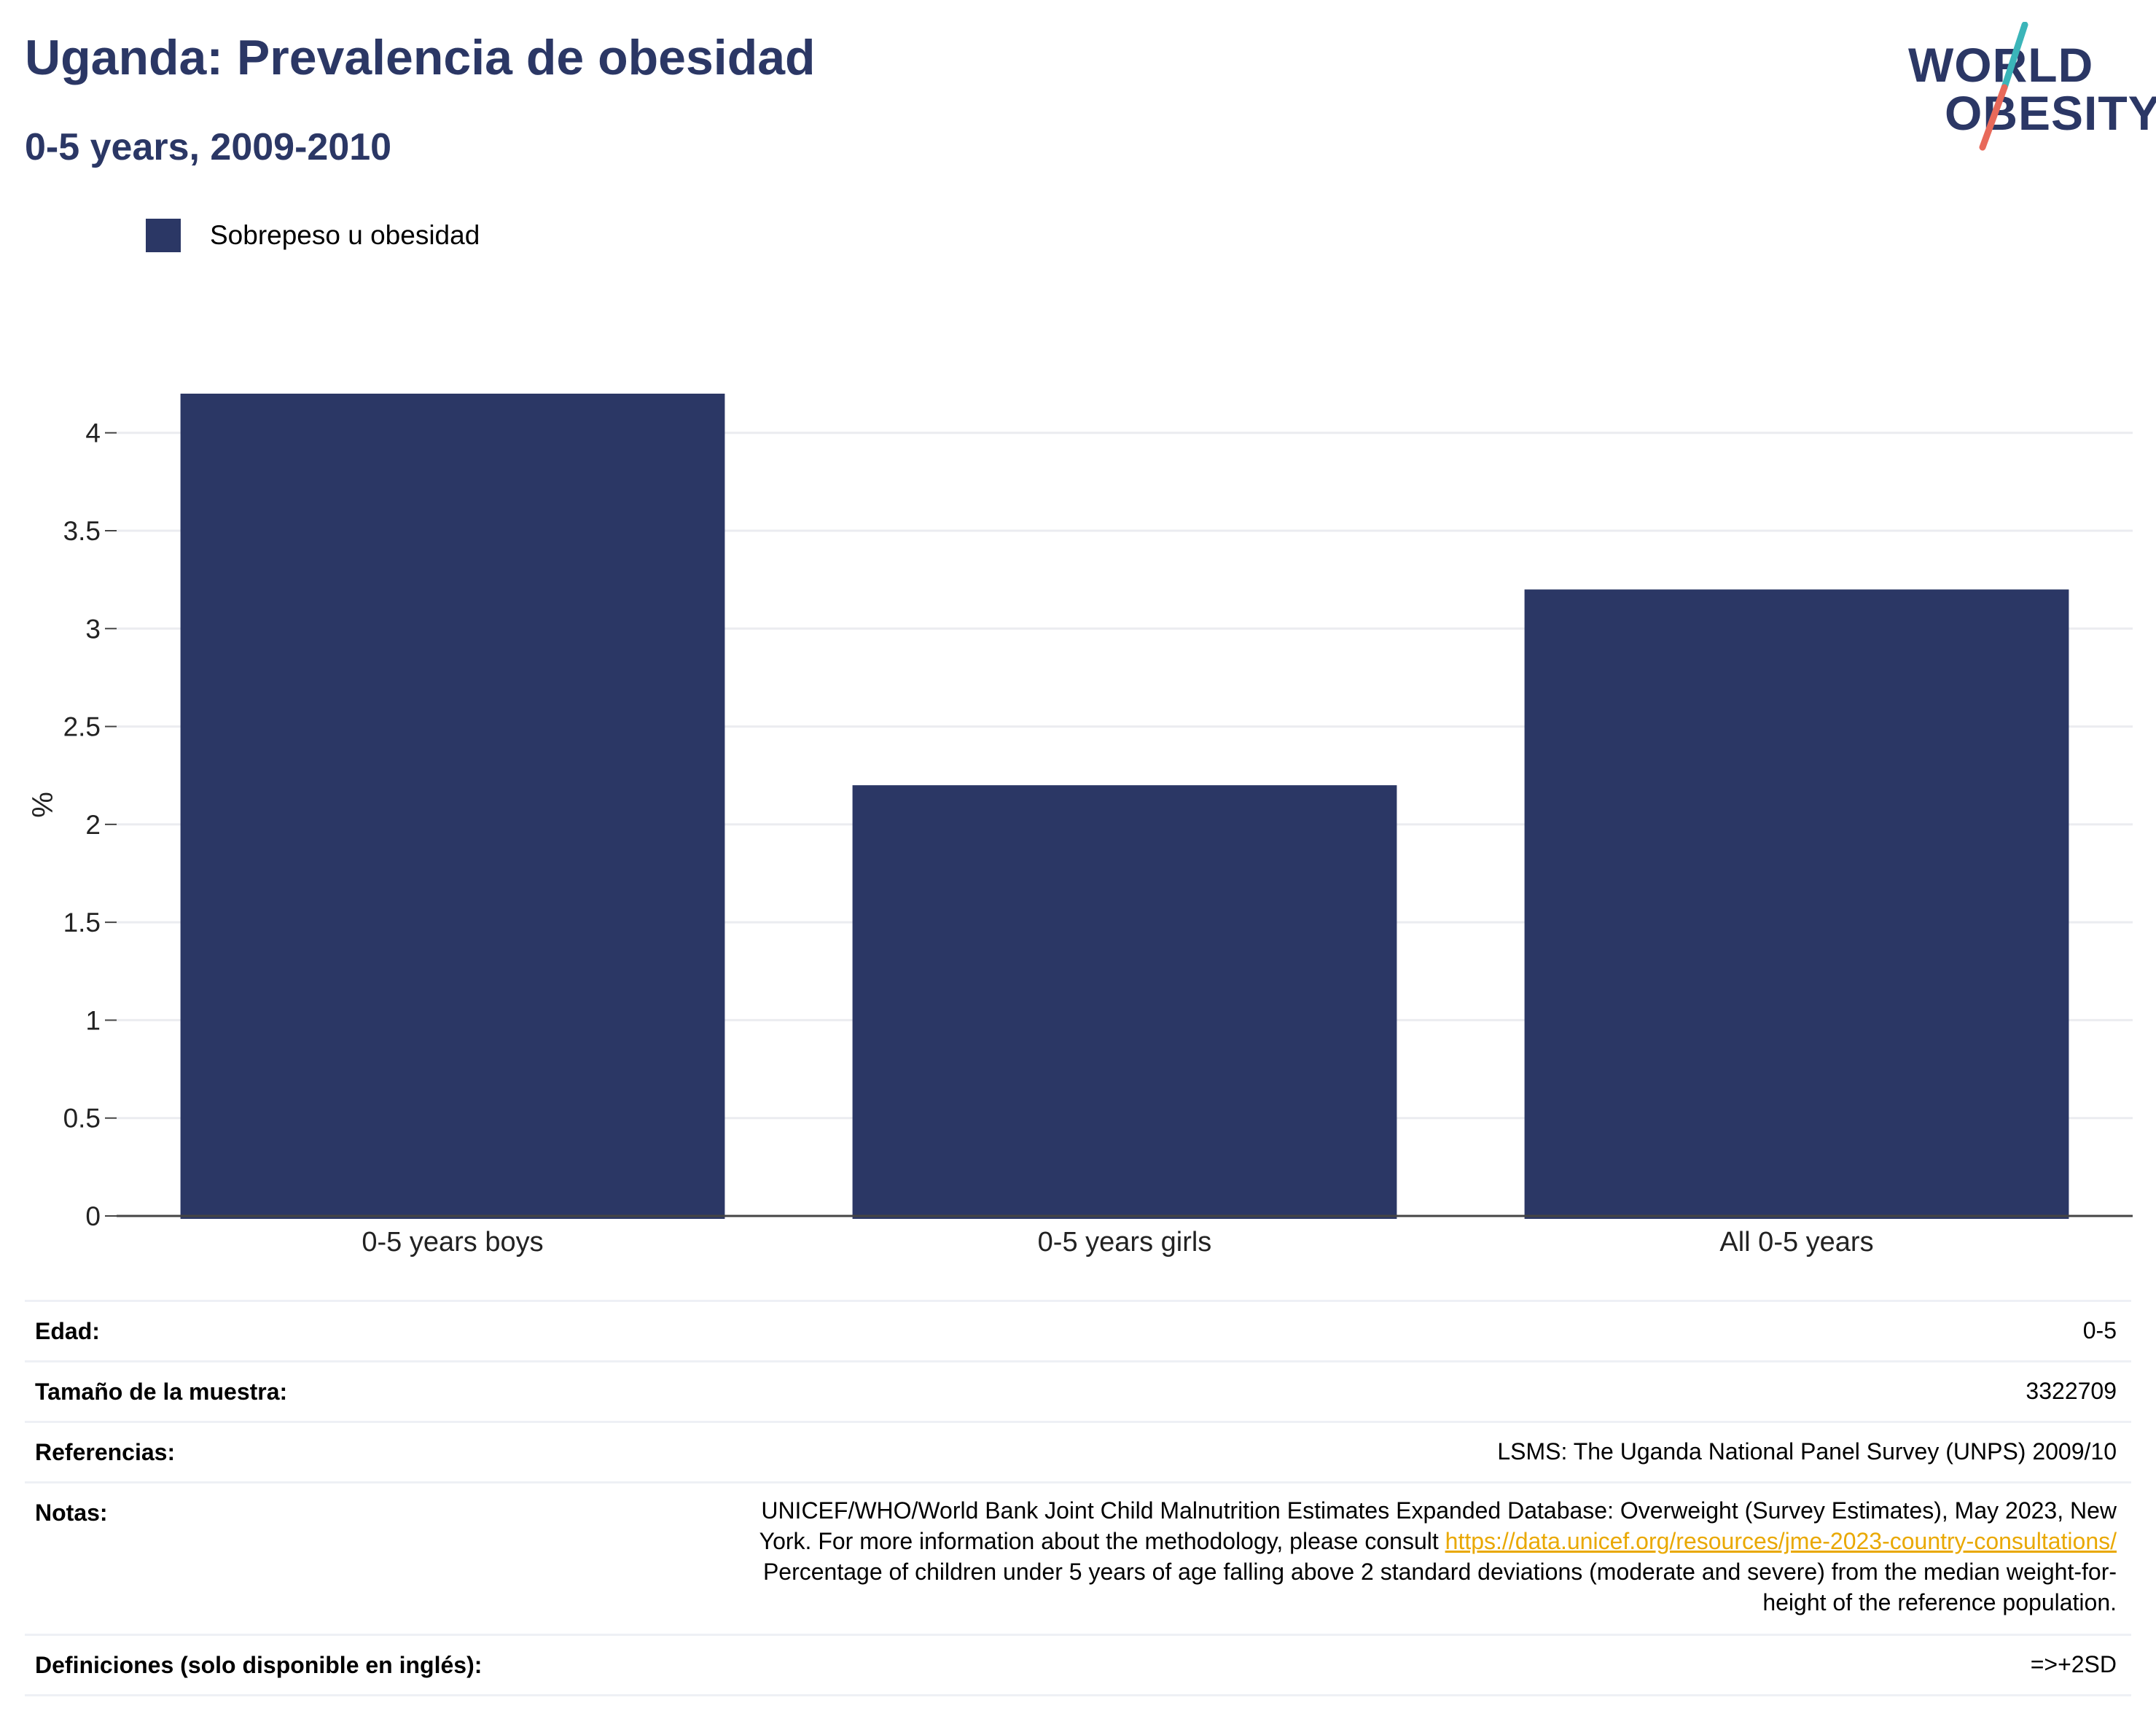  I want to click on y-tick-label: 4, so click(93, 433).